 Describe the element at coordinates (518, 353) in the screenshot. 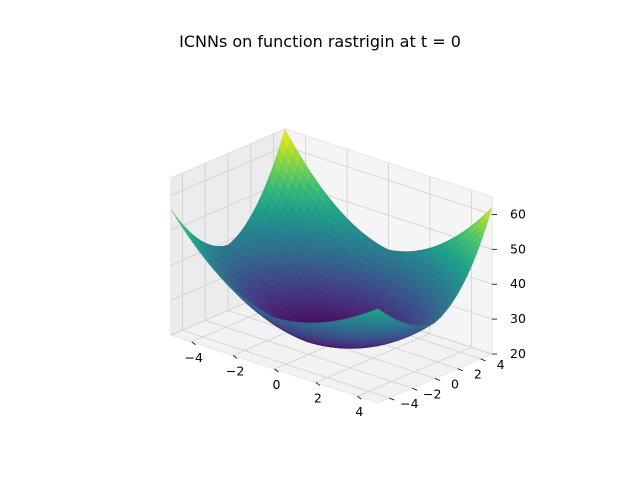

I see `z-tick-label: 20` at that location.